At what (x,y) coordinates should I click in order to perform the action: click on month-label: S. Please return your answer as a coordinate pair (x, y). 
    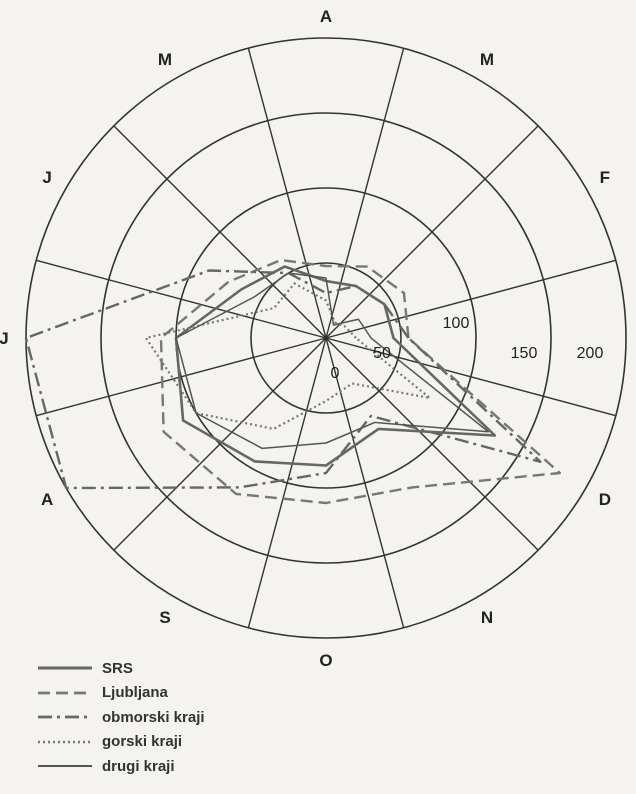
    Looking at the image, I should click on (164, 617).